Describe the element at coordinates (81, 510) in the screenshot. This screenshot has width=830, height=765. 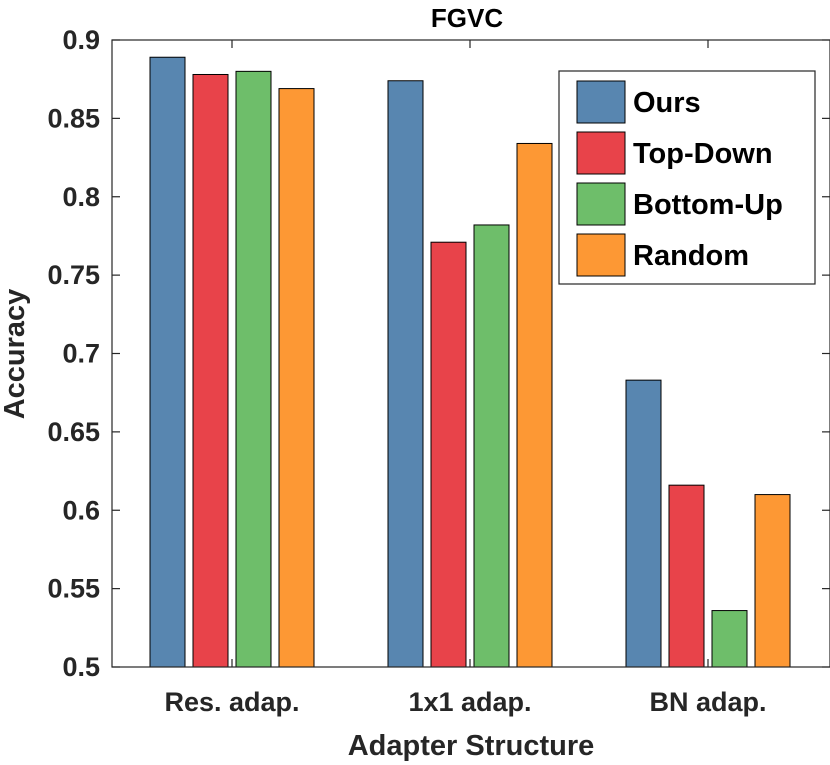
I see `y-tick-label: 0.6` at that location.